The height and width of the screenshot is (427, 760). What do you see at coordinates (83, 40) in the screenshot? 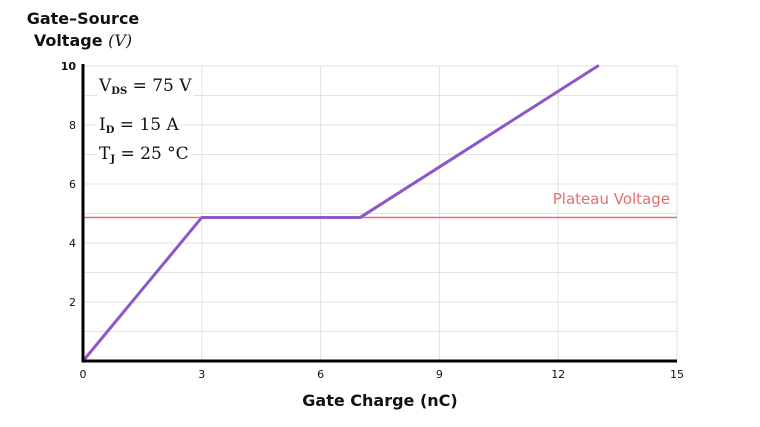
I see `y-axis-title-line2: Voltage (V)` at bounding box center [83, 40].